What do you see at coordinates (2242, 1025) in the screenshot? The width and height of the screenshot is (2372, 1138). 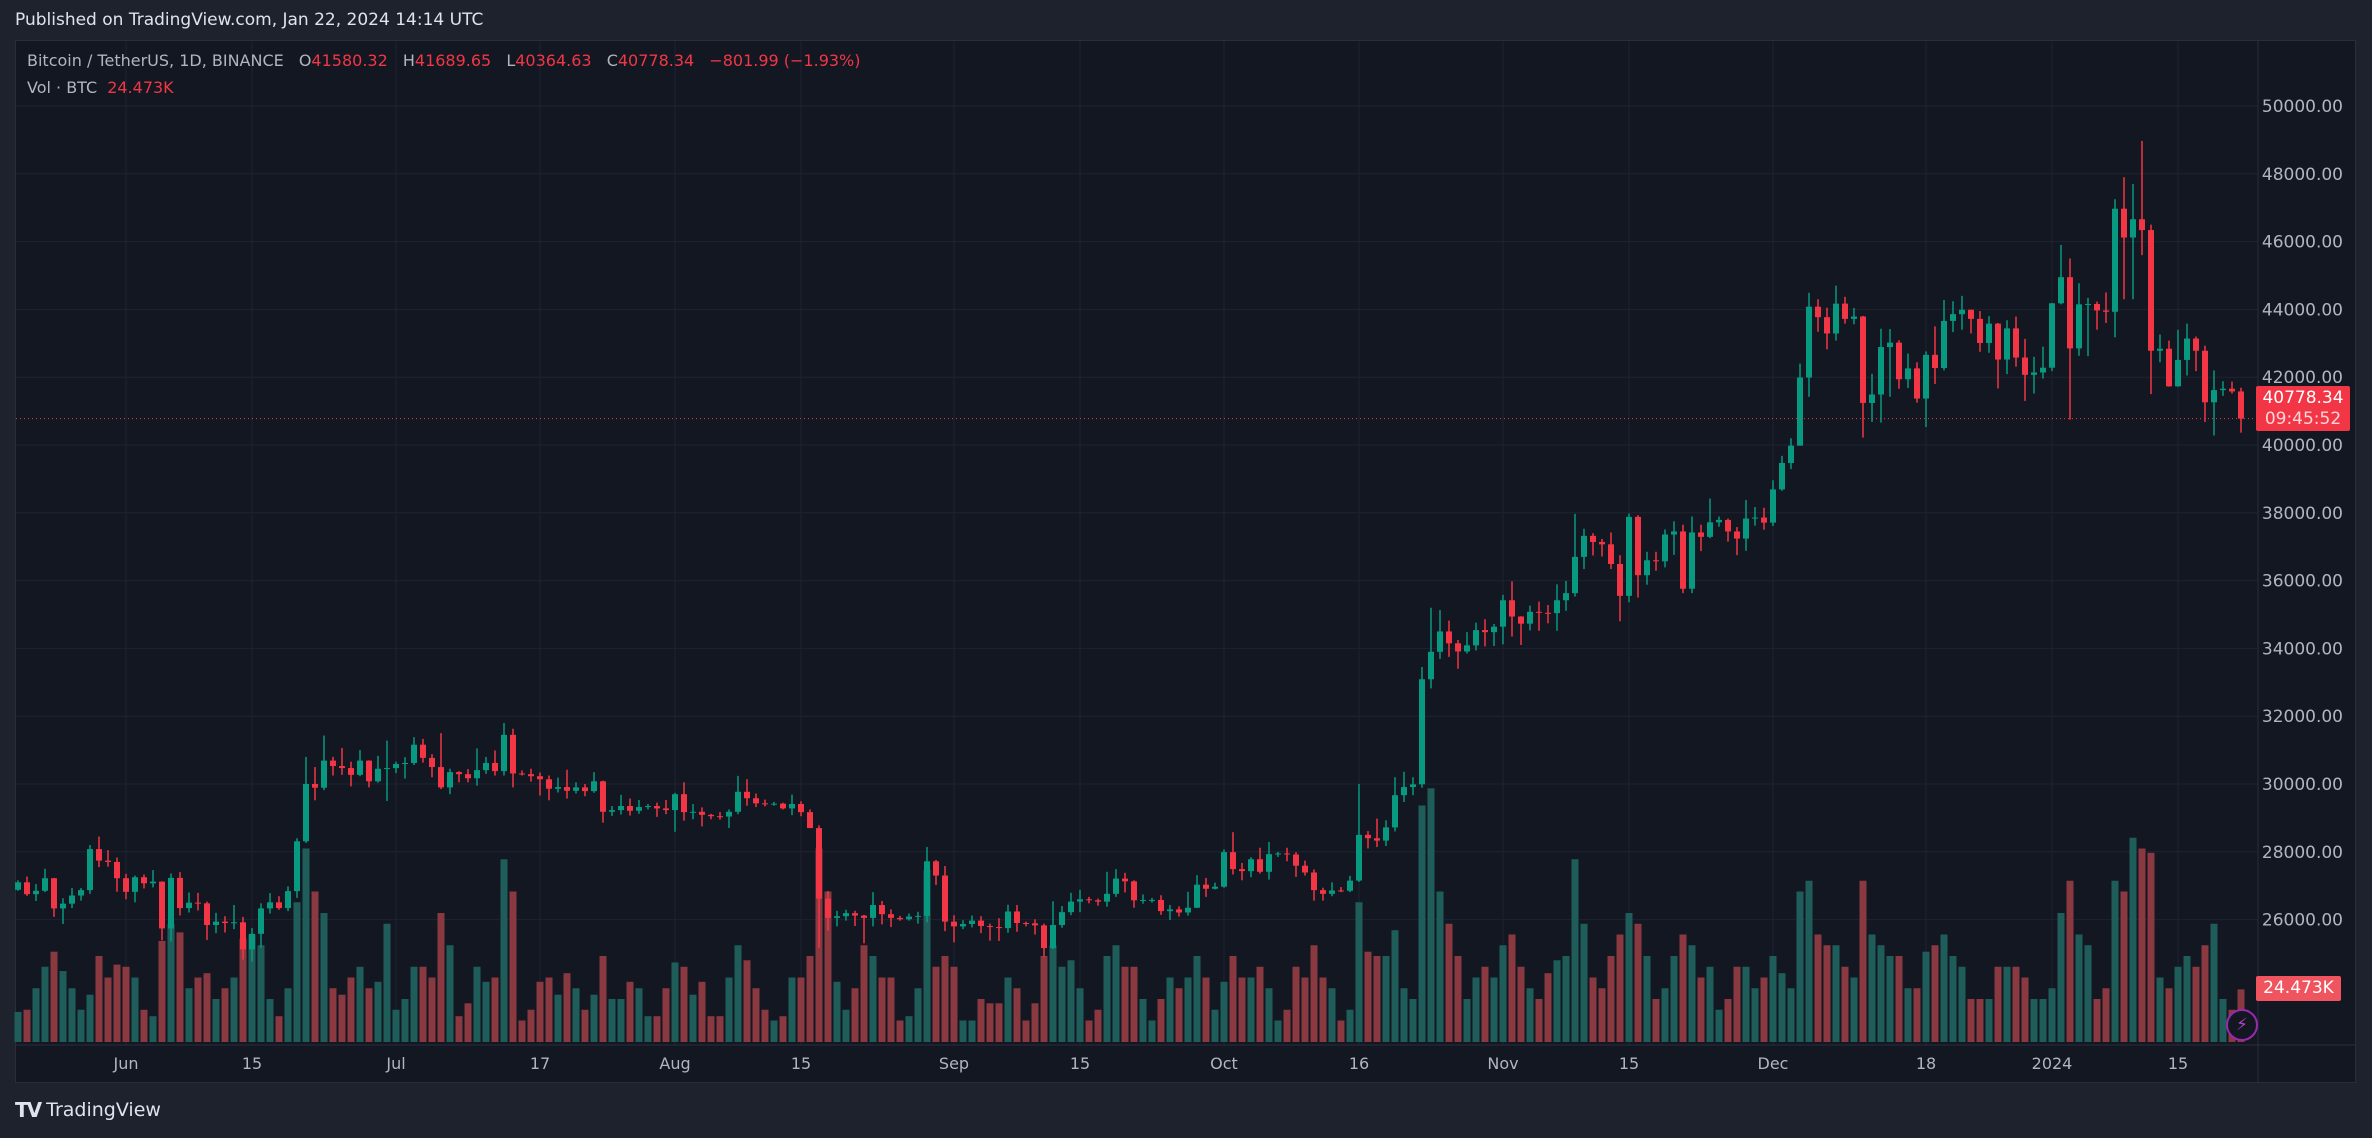 I see `lightning-icon: ⚡` at bounding box center [2242, 1025].